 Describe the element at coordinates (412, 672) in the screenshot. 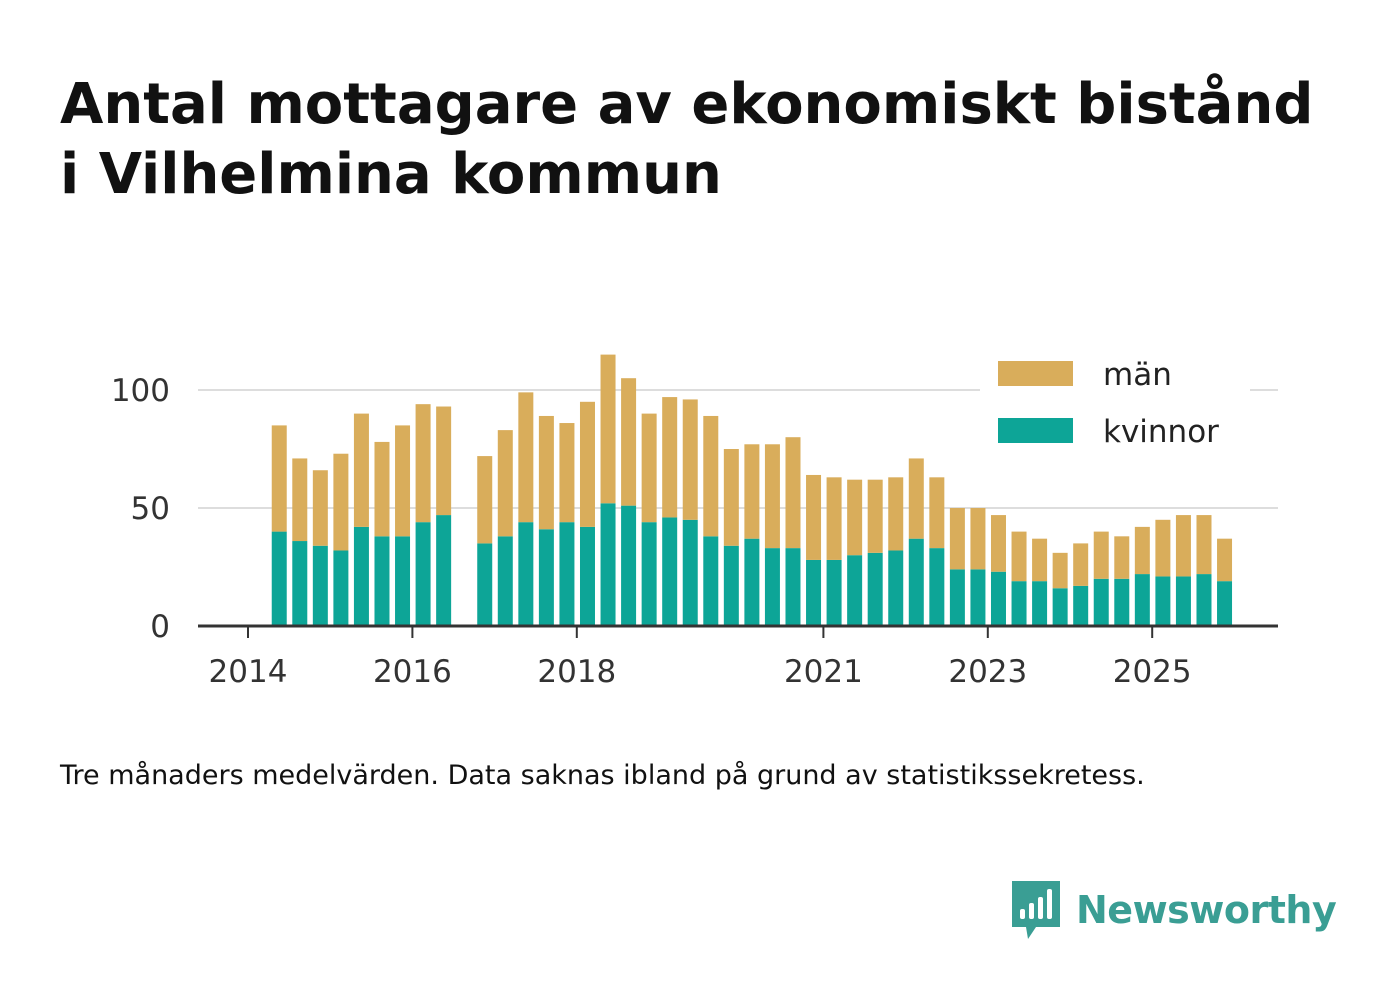

I see `x-tick-label-2016: 2016` at that location.